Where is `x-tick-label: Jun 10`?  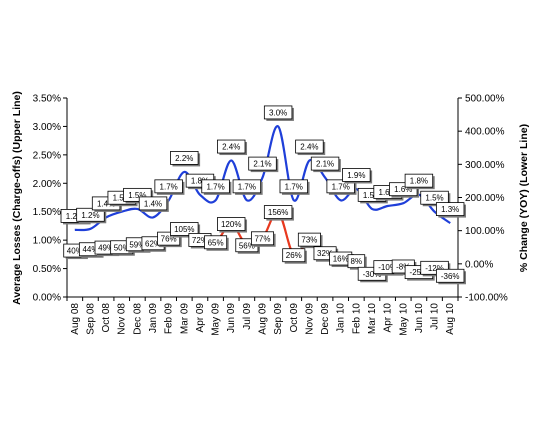 x-tick-label: Jun 10 is located at coordinates (419, 318).